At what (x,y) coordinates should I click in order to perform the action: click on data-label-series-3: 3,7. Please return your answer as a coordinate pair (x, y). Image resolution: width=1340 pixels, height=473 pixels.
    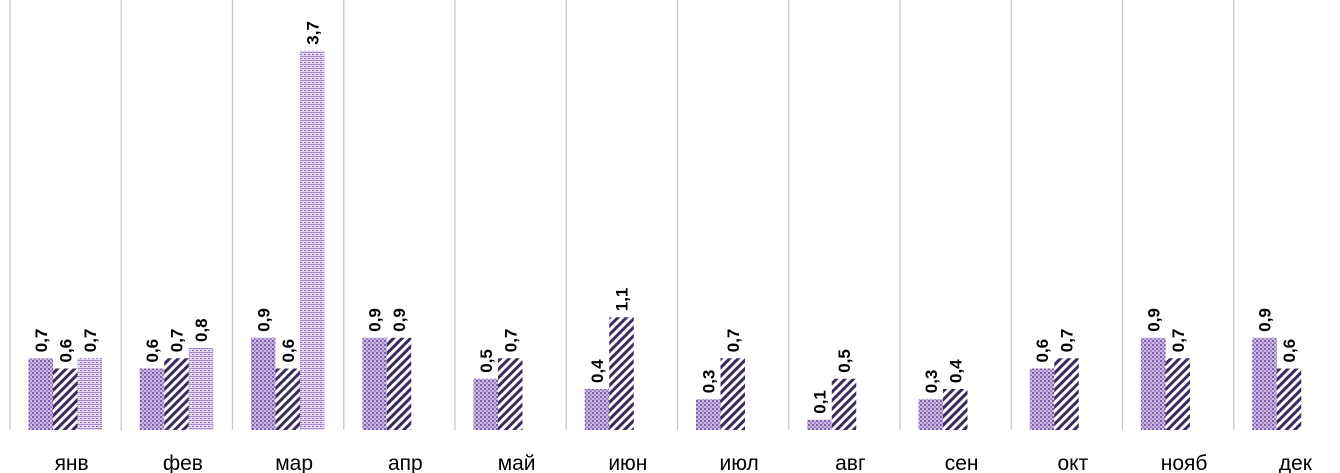
    Looking at the image, I should click on (312, 33).